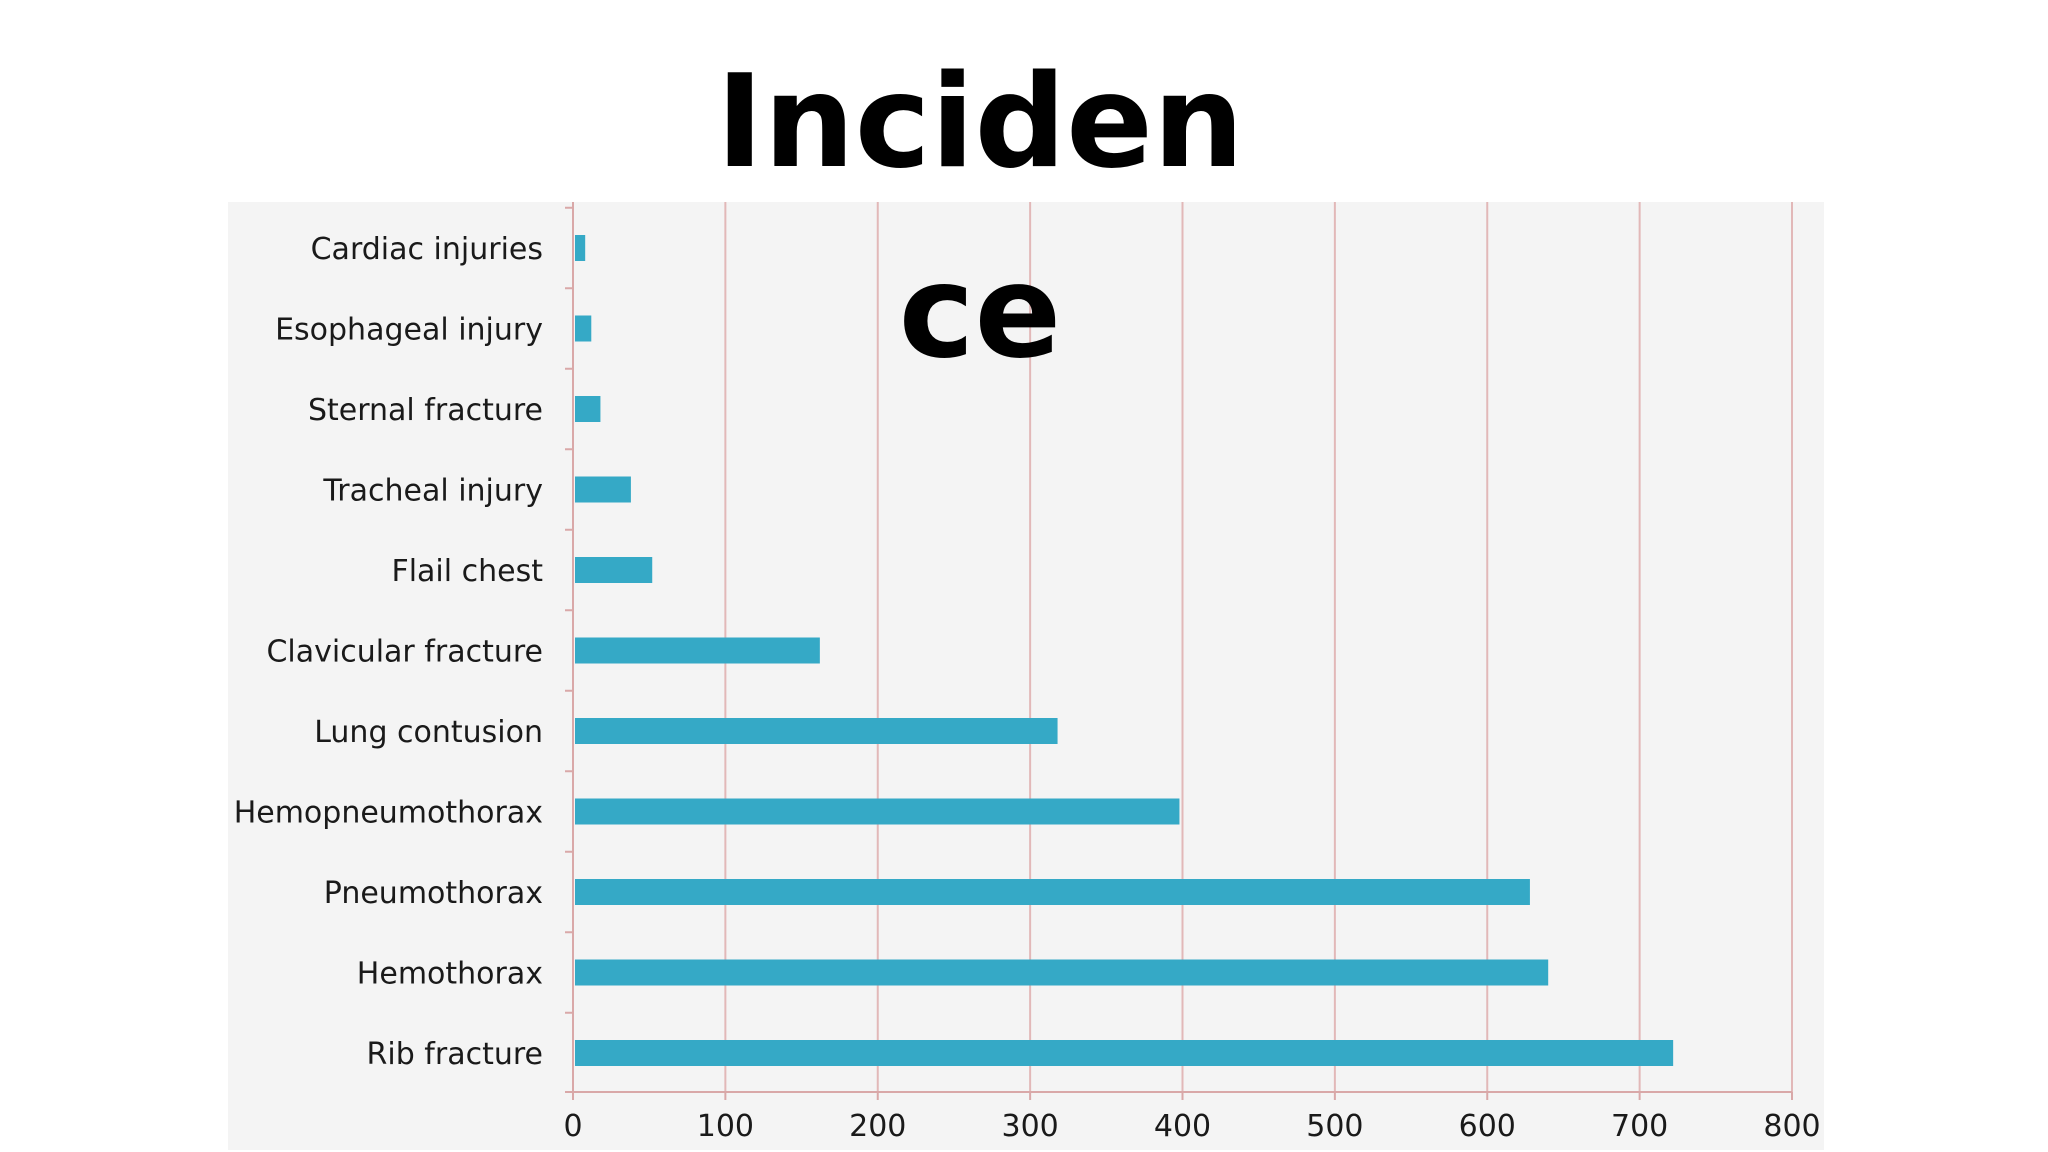  I want to click on x-tick-label: 600, so click(1487, 1126).